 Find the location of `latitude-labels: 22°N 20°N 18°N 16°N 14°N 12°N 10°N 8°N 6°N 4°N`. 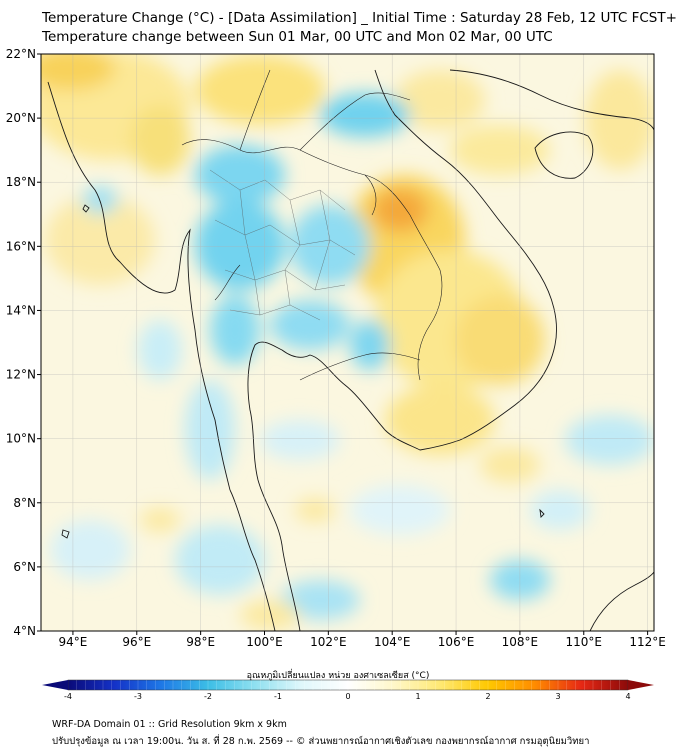

latitude-labels: 22°N 20°N 18°N 16°N 14°N 12°N 10°N 8°N 6°N 4°N is located at coordinates (23, 342).